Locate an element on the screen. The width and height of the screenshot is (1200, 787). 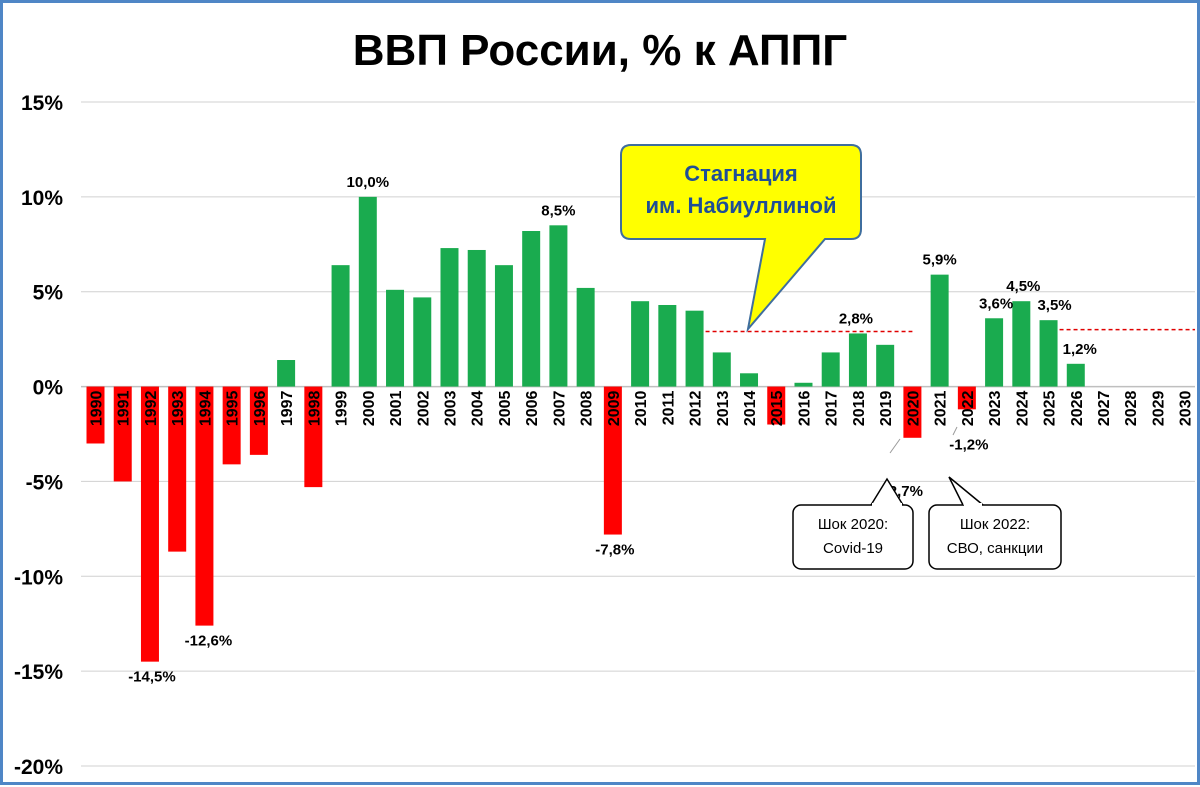
x-tick-label: 1997 is located at coordinates (287, 408).